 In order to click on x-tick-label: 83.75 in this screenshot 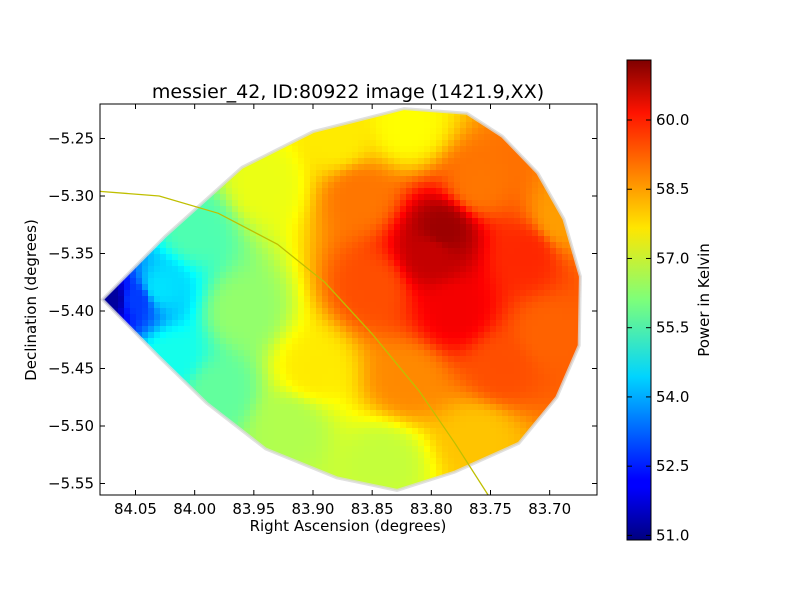, I will do `click(490, 509)`.